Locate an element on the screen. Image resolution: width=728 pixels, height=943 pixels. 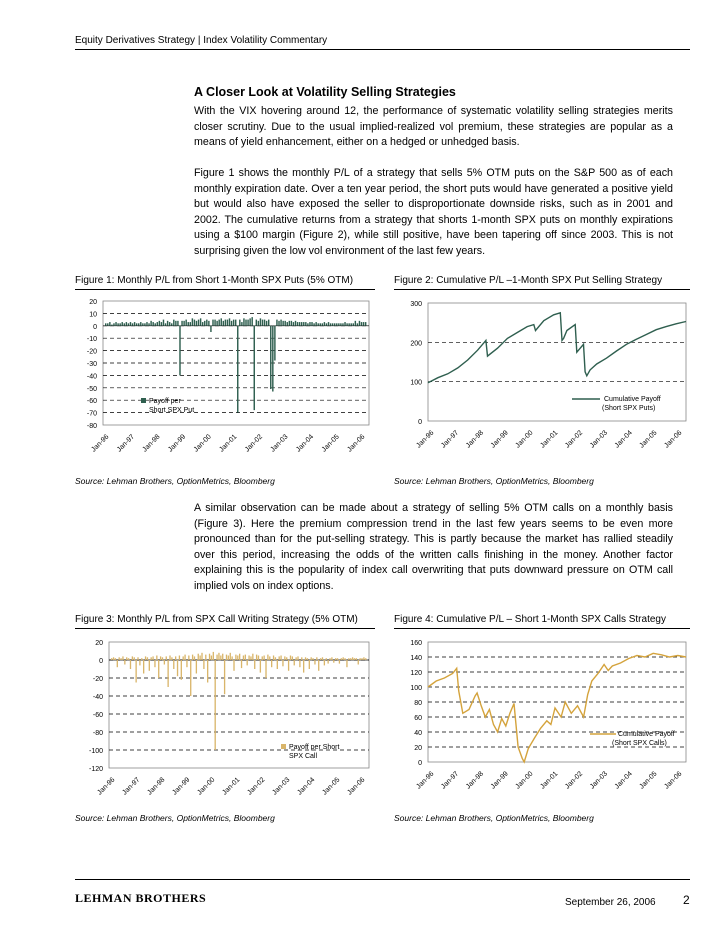
x-tick-label: Jan-01 is located at coordinates (549, 439).